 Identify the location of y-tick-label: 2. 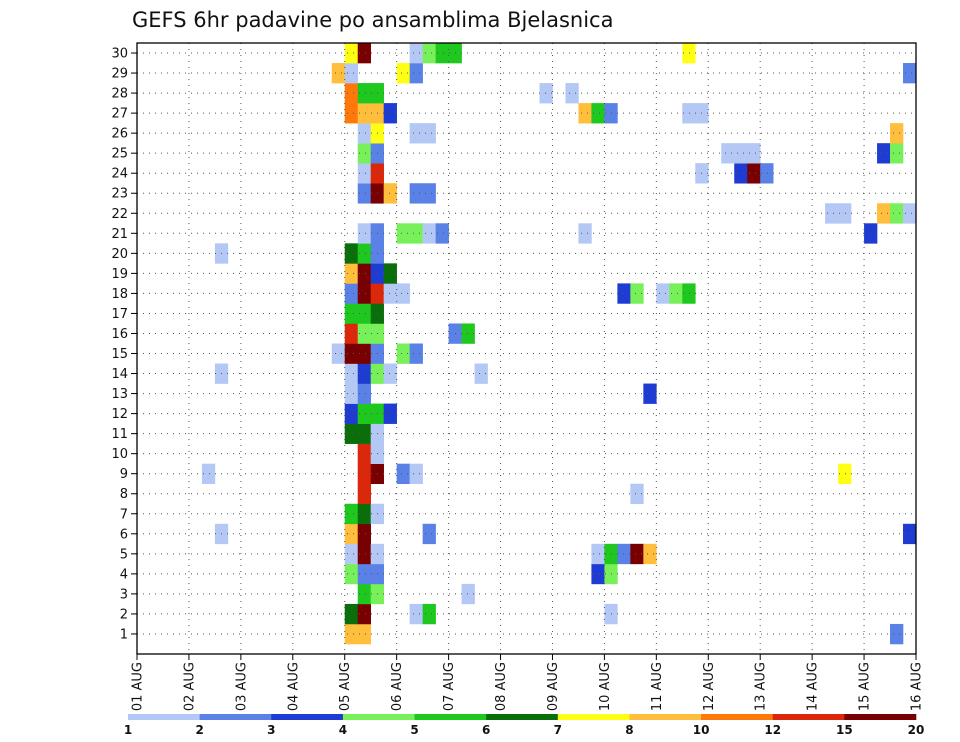
(124, 614).